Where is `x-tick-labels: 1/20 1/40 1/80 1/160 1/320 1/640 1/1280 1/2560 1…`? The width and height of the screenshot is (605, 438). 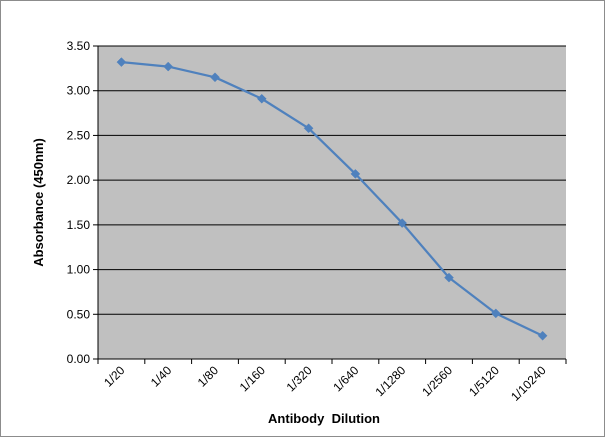
x-tick-labels: 1/20 1/40 1/80 1/160 1/320 1/640 1/1280 1/2560 1… is located at coordinates (325, 383).